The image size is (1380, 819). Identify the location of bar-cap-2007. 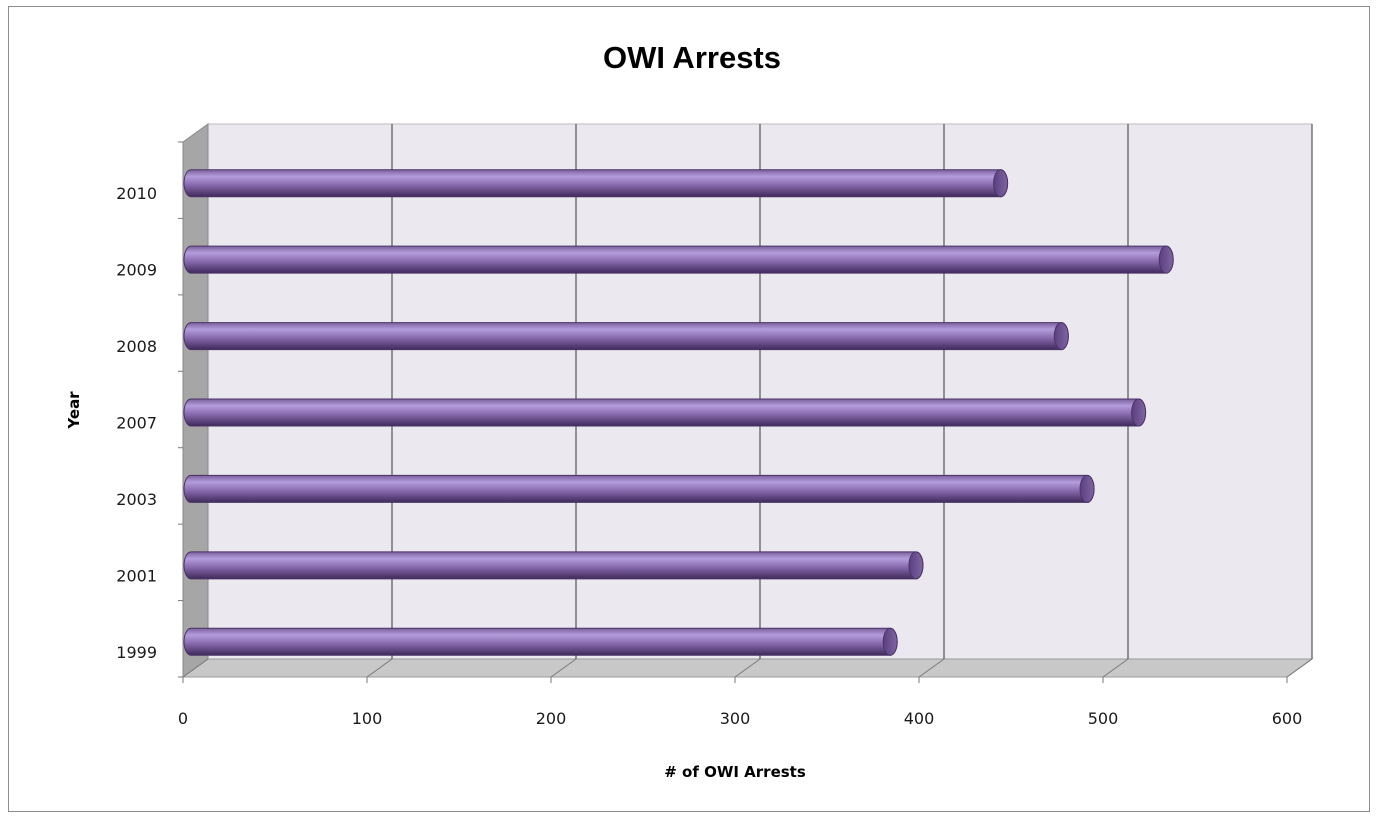
(1139, 412).